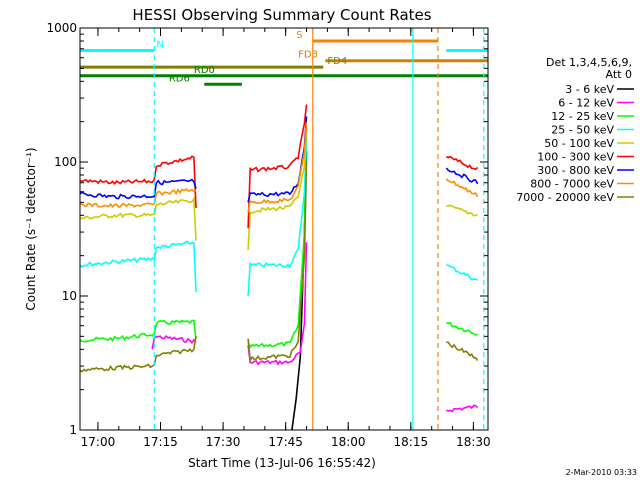 The width and height of the screenshot is (640, 480). Describe the element at coordinates (31, 228) in the screenshot. I see `y-axis-label: Count Rate (s⁻¹ detector⁻¹)` at that location.